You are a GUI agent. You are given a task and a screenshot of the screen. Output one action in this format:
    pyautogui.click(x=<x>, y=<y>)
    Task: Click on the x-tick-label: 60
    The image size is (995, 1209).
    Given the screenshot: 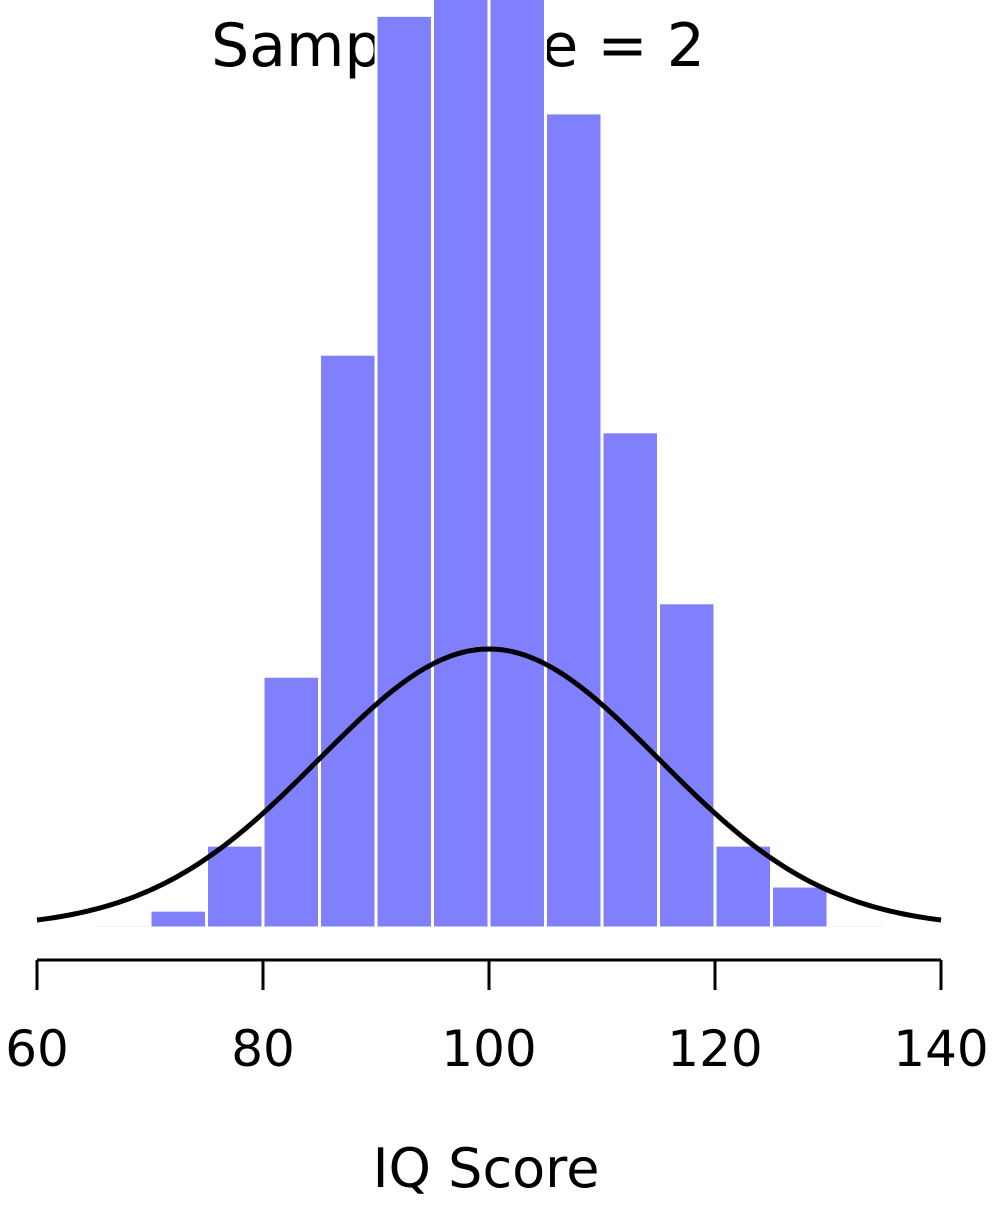 What is the action you would take?
    pyautogui.click(x=37, y=1049)
    